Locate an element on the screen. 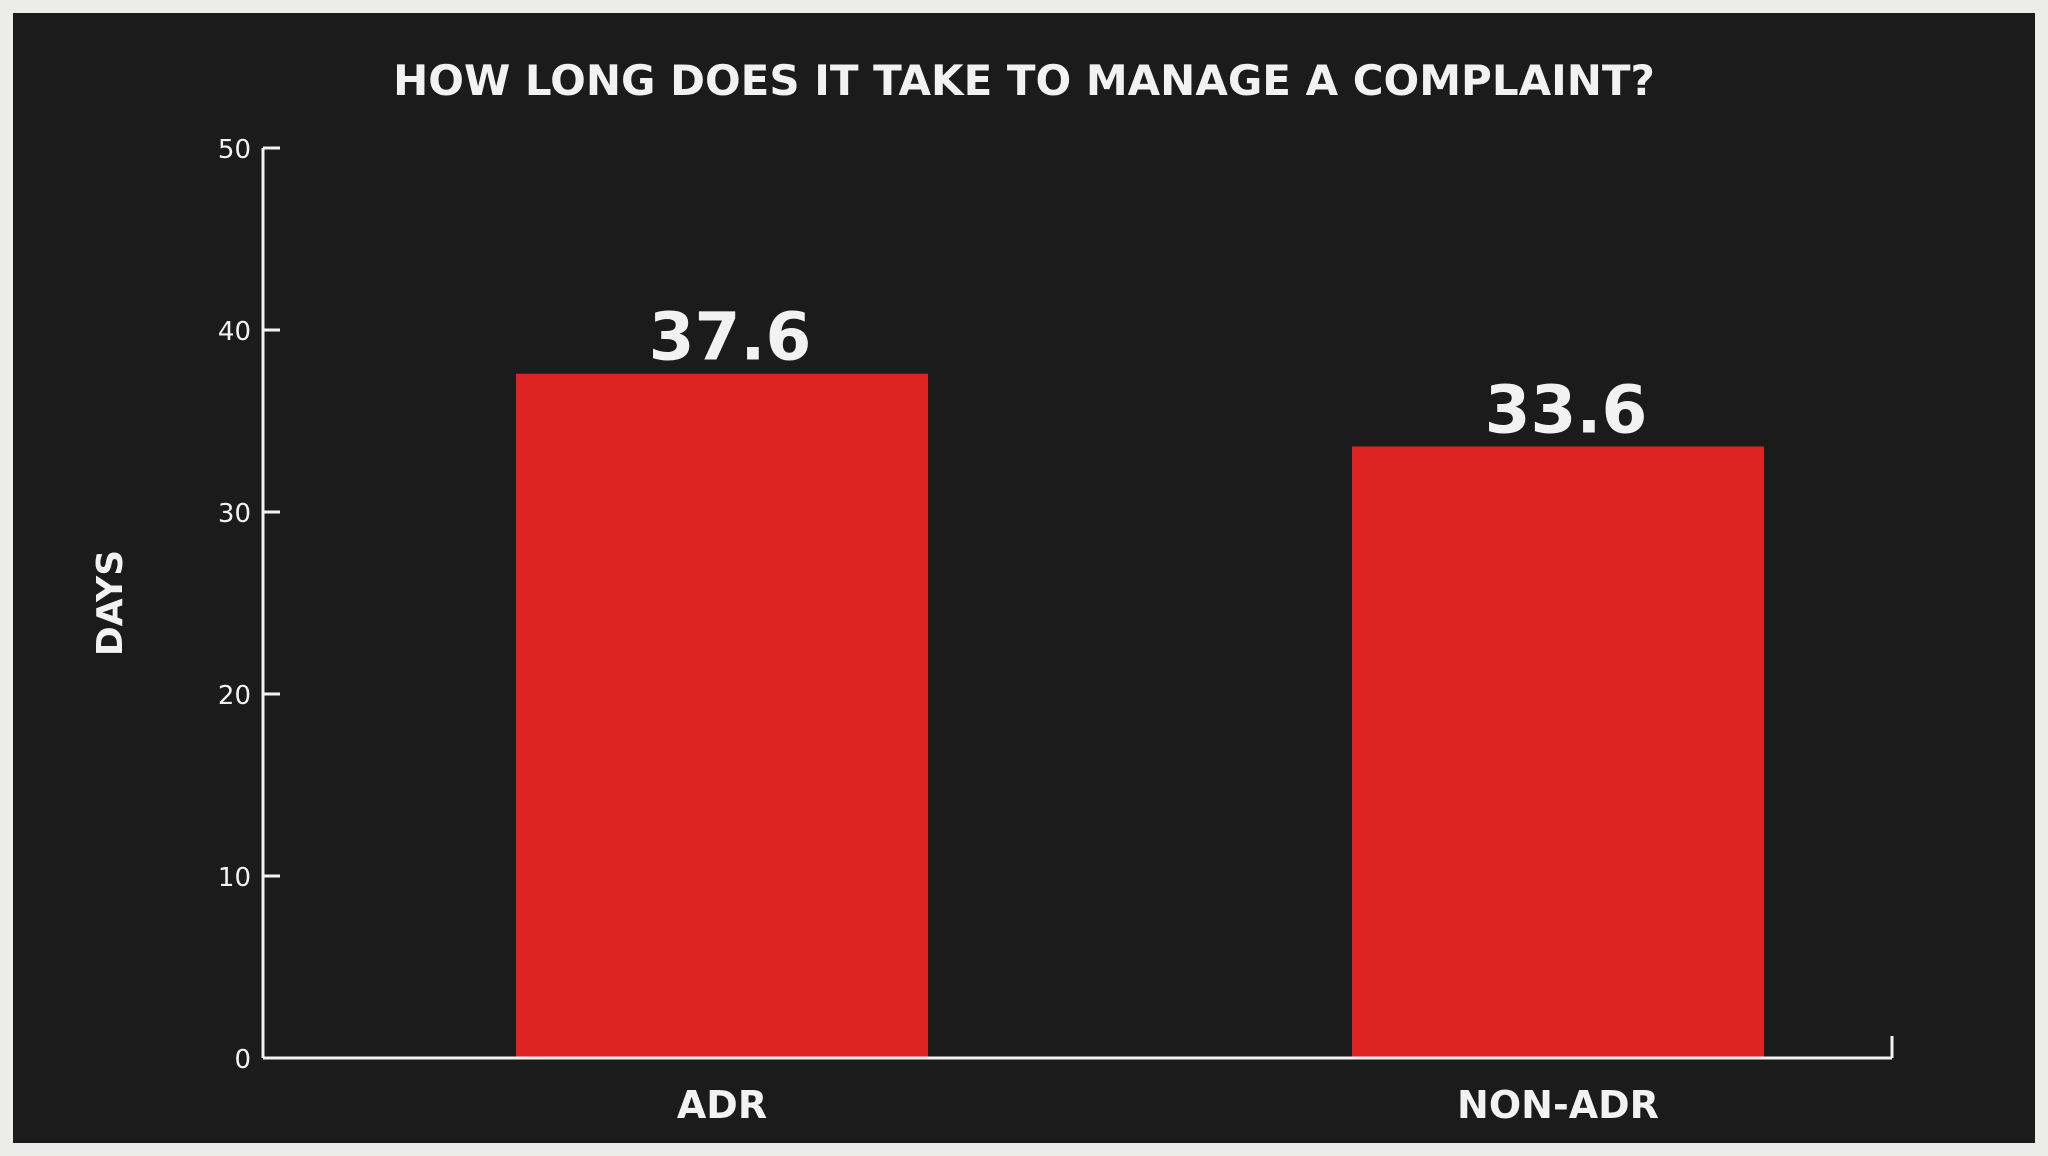  bar-adr is located at coordinates (722, 715).